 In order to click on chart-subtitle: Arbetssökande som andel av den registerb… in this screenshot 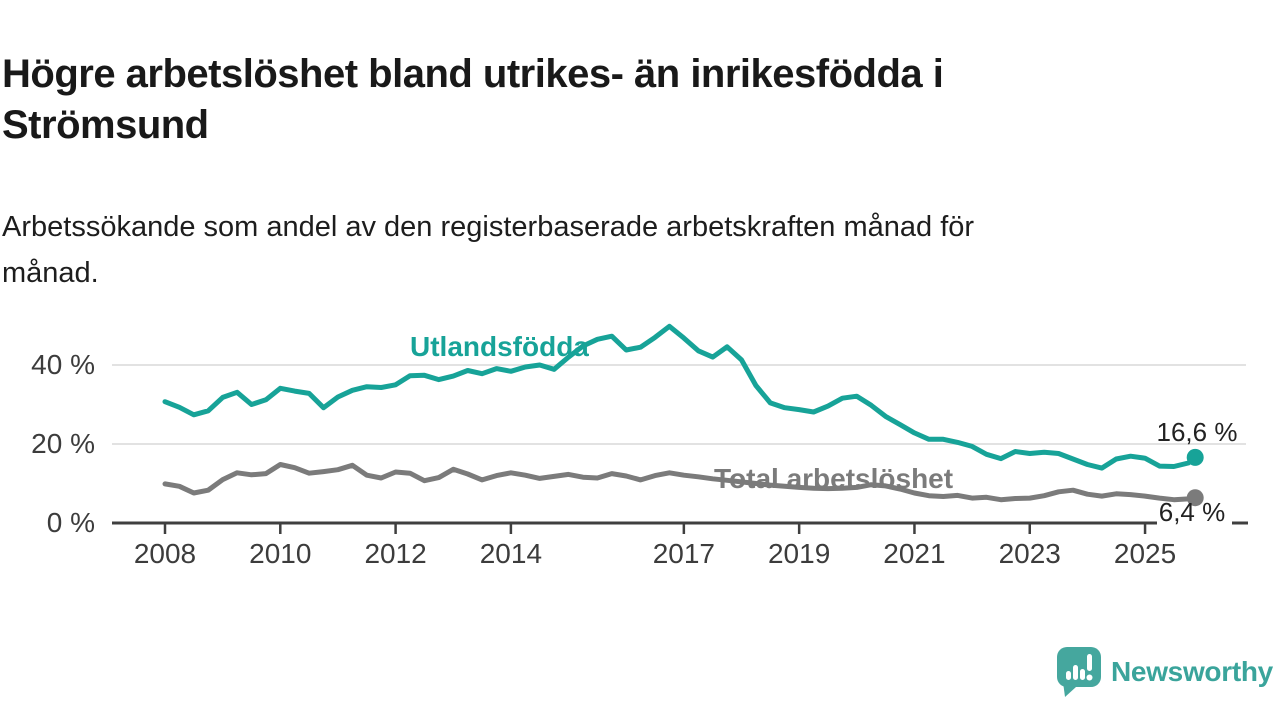, I will do `click(488, 250)`.